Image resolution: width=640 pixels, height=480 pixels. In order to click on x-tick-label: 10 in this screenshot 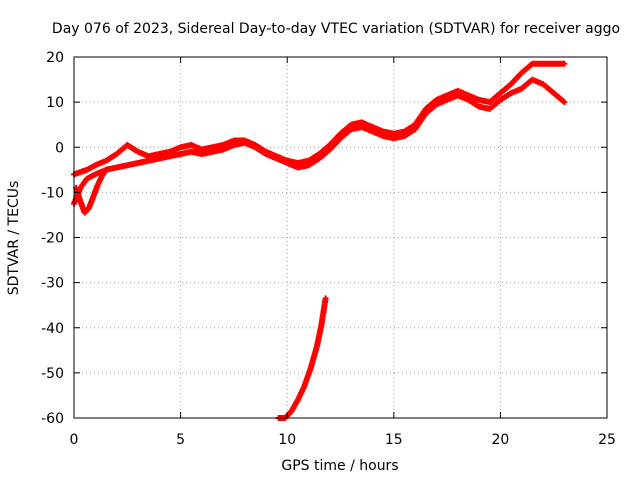, I will do `click(287, 440)`.